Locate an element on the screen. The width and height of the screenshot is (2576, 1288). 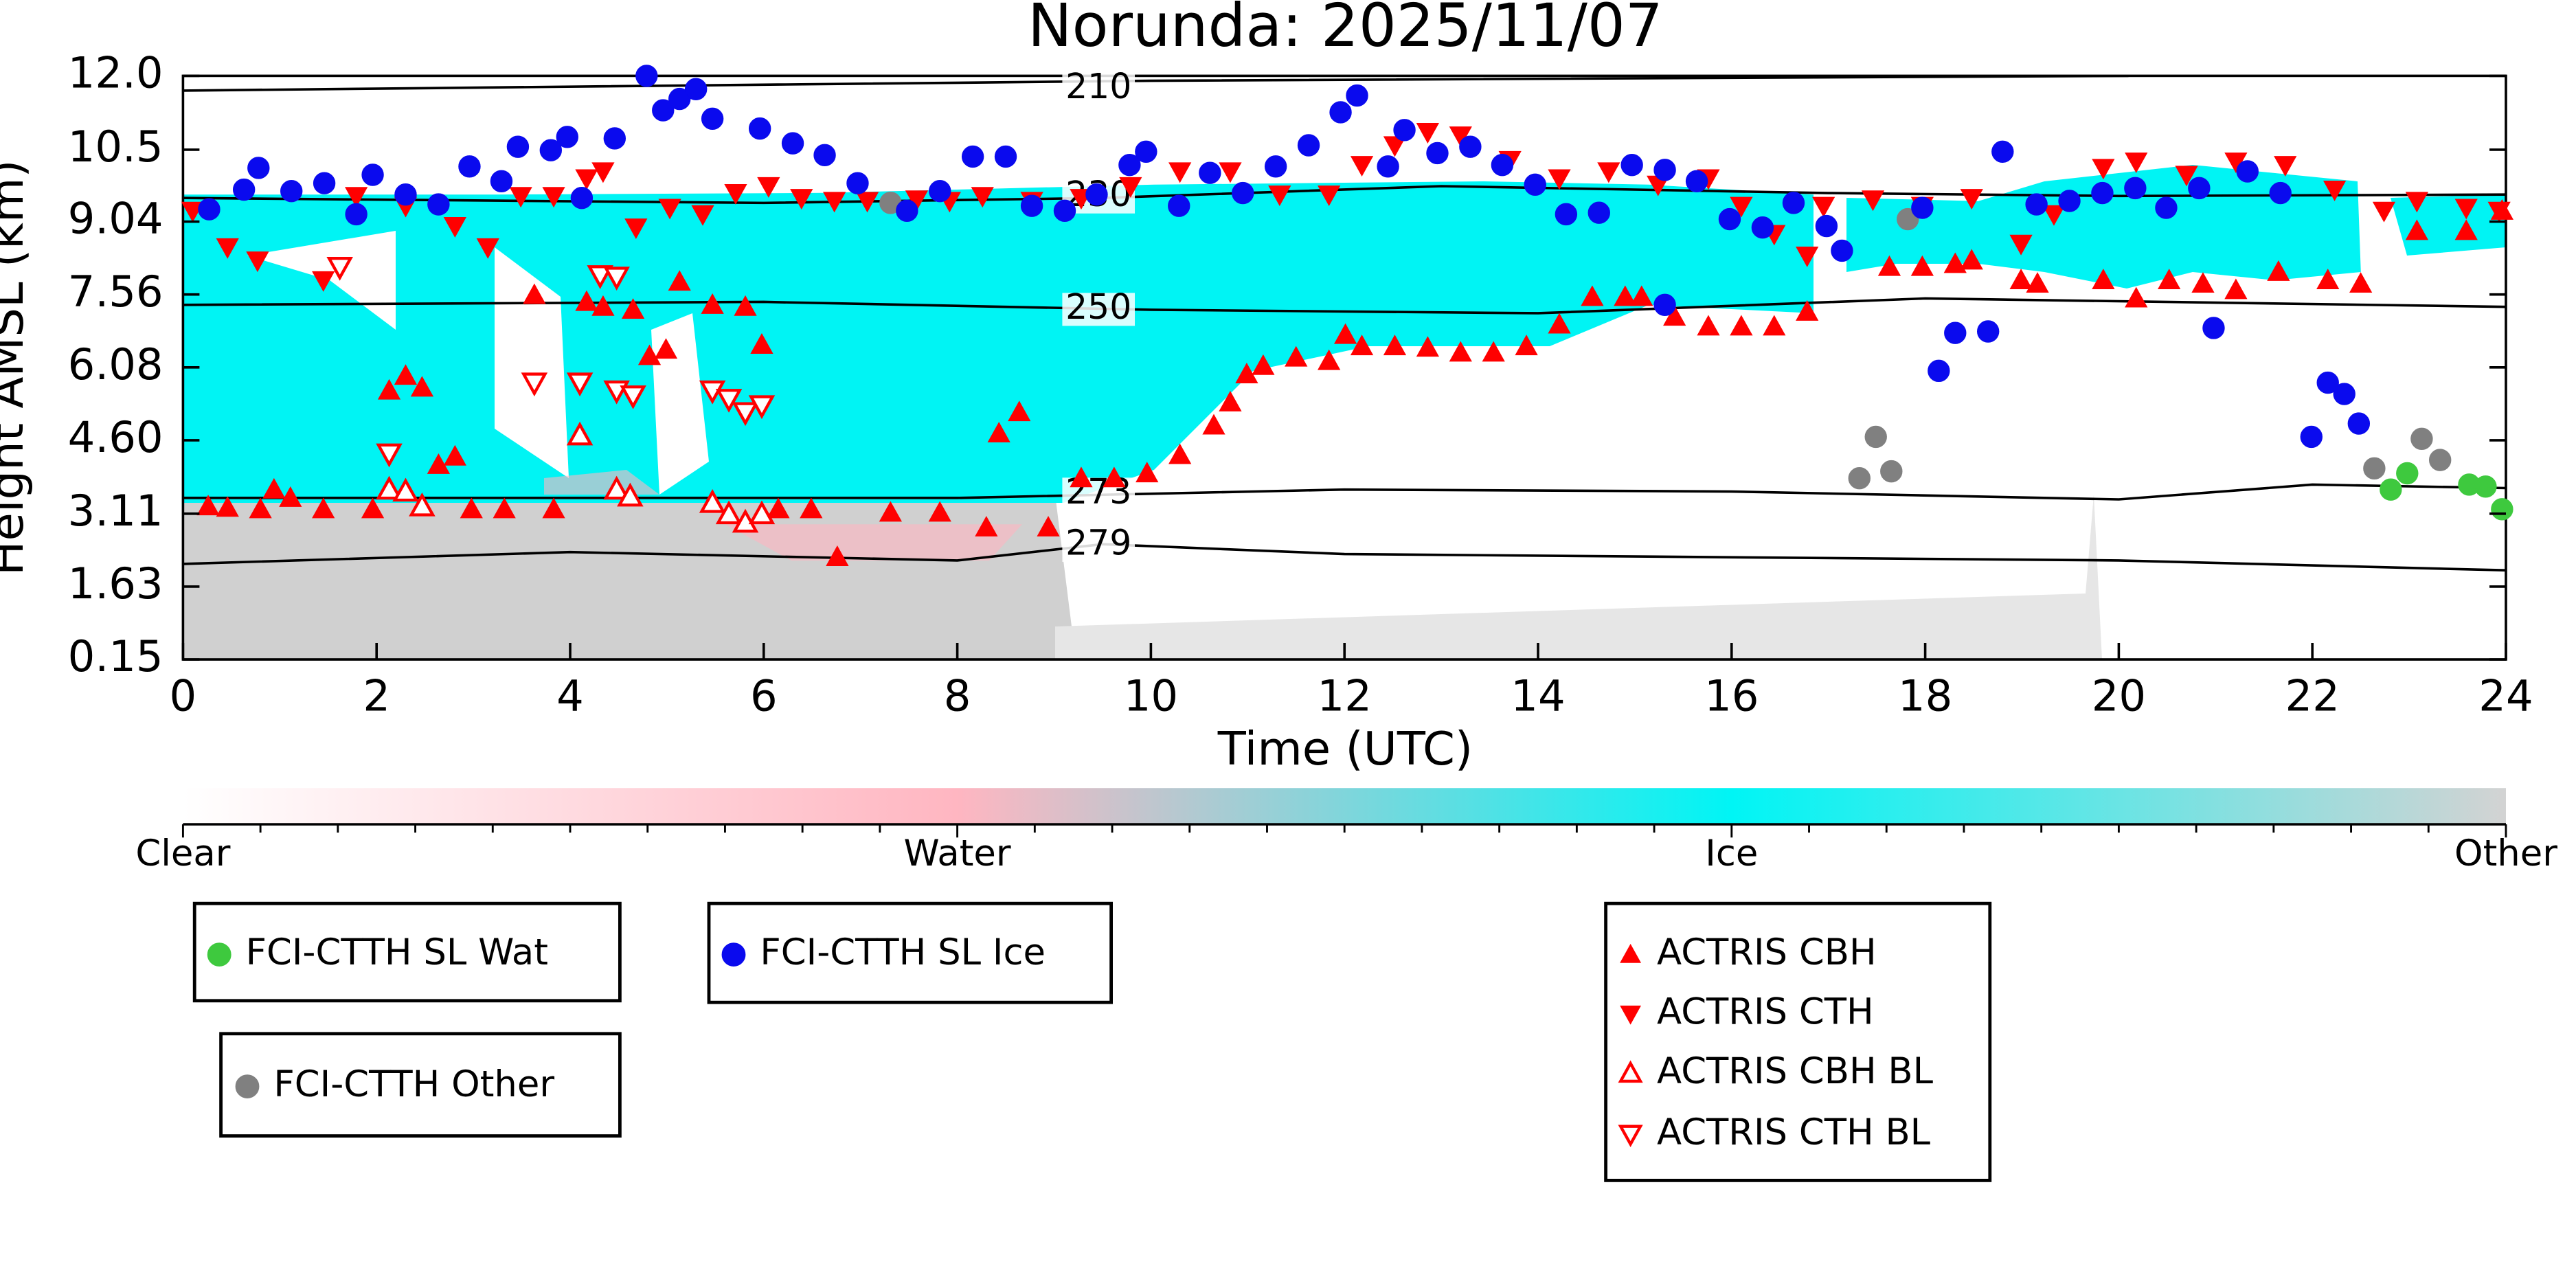
x-axis-label: Time (UTC) is located at coordinates (1345, 749).